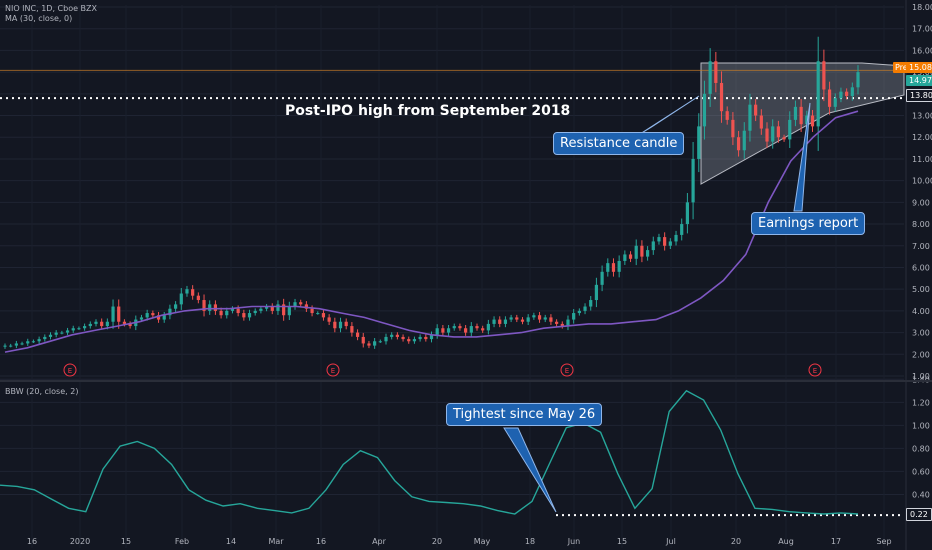  I want to click on time-tick-label: 18, so click(530, 541).